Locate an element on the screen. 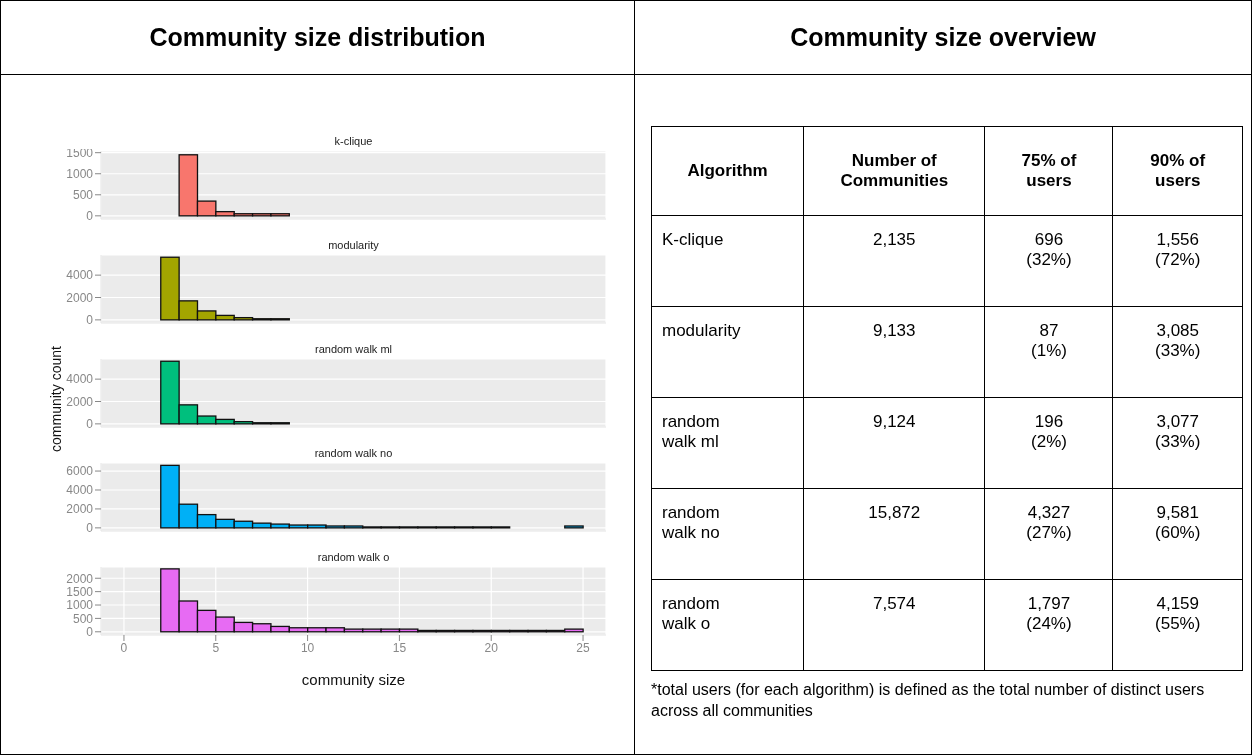 This screenshot has height=755, width=1252. y-tick-label: 6000 is located at coordinates (80, 471).